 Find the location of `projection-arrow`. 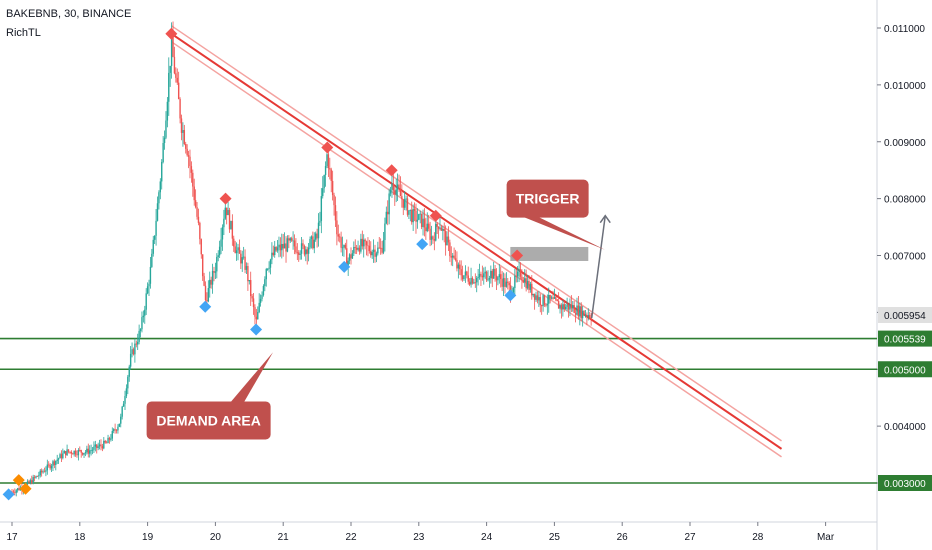

projection-arrow is located at coordinates (598, 267).